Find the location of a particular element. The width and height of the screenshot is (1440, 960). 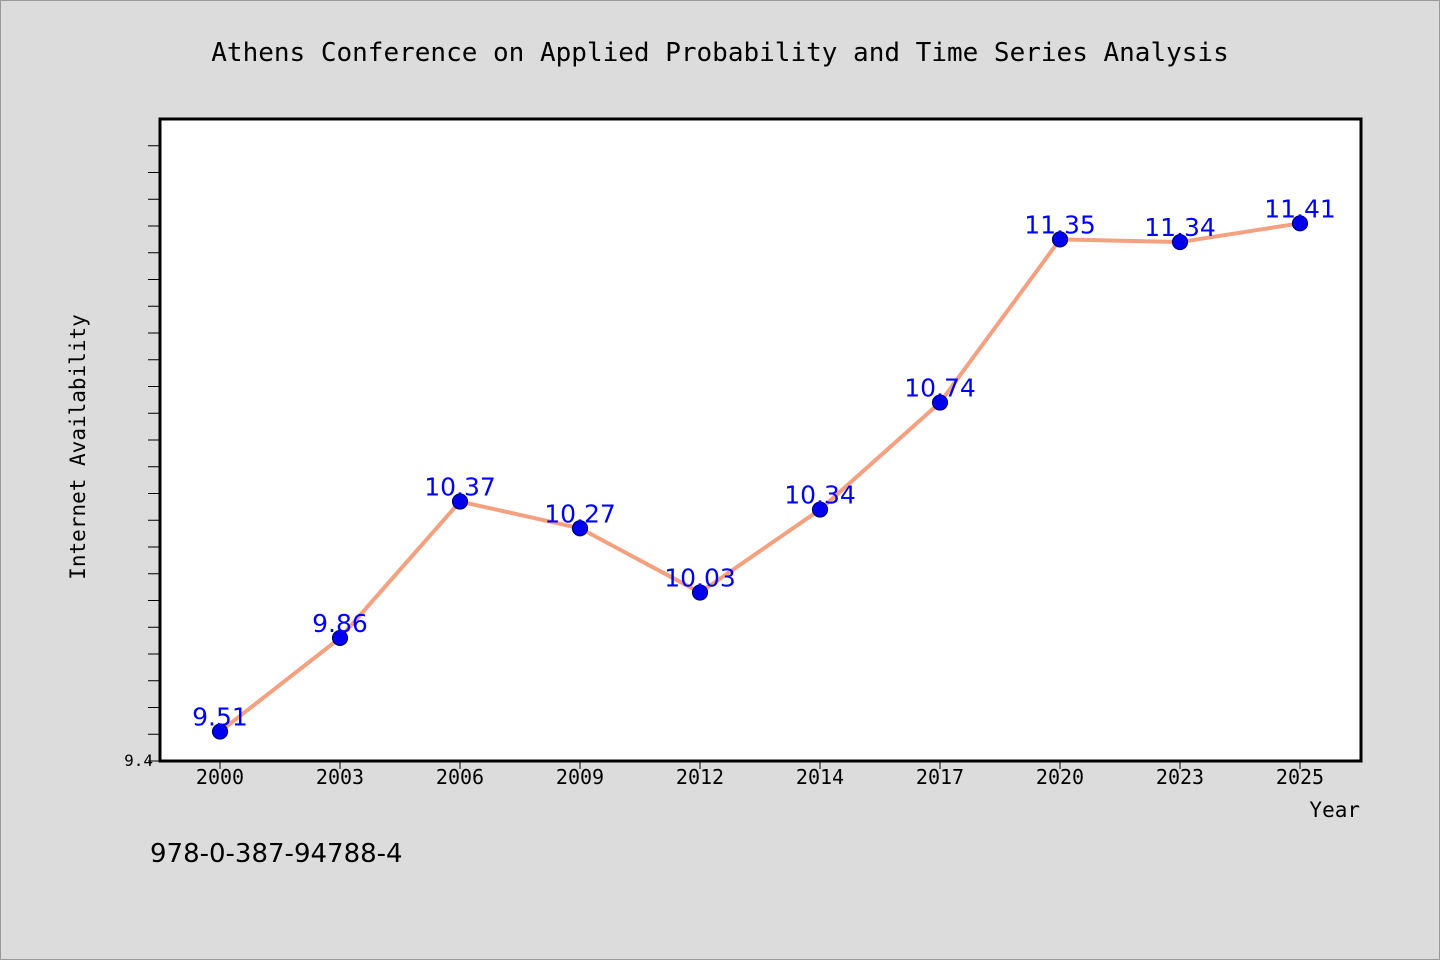

x-axis-label: Year is located at coordinates (1334, 810).